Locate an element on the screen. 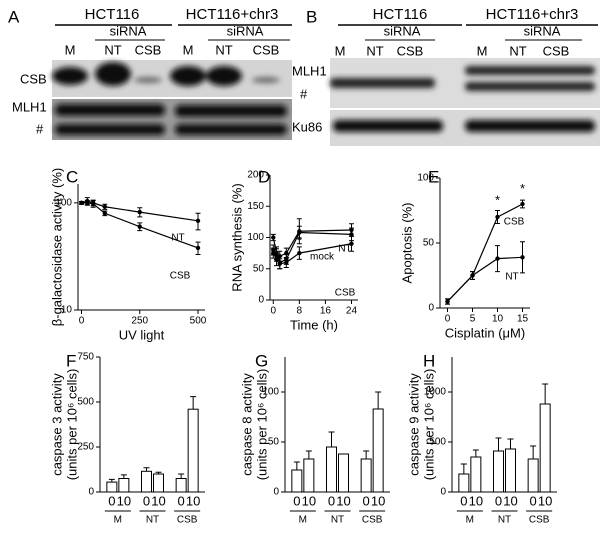 The image size is (600, 538). annotation: * is located at coordinates (497, 200).